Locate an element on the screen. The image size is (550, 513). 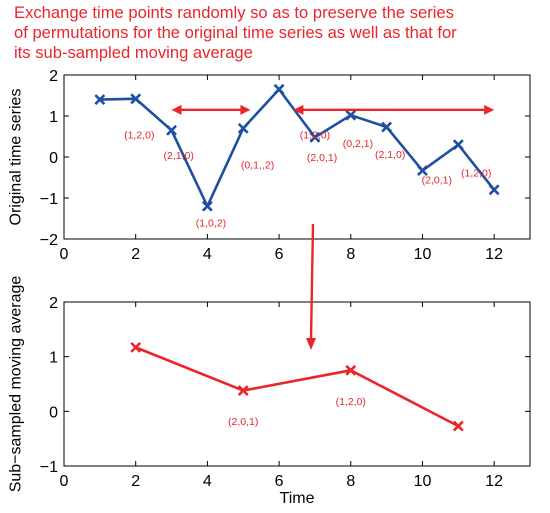
permutation-label: (1,0,2) is located at coordinates (211, 224).